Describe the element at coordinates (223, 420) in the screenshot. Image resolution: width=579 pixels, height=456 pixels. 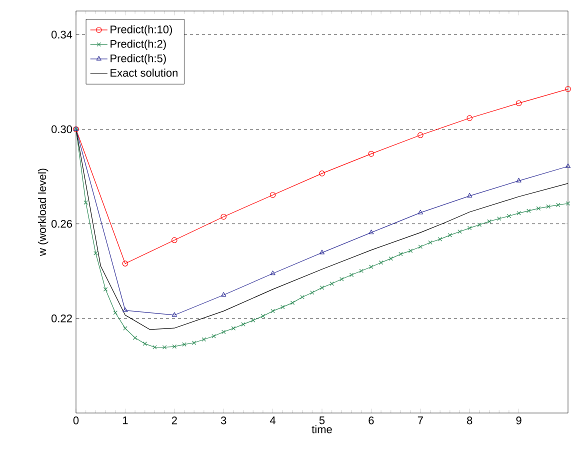
I see `x-tick-label: 3` at that location.